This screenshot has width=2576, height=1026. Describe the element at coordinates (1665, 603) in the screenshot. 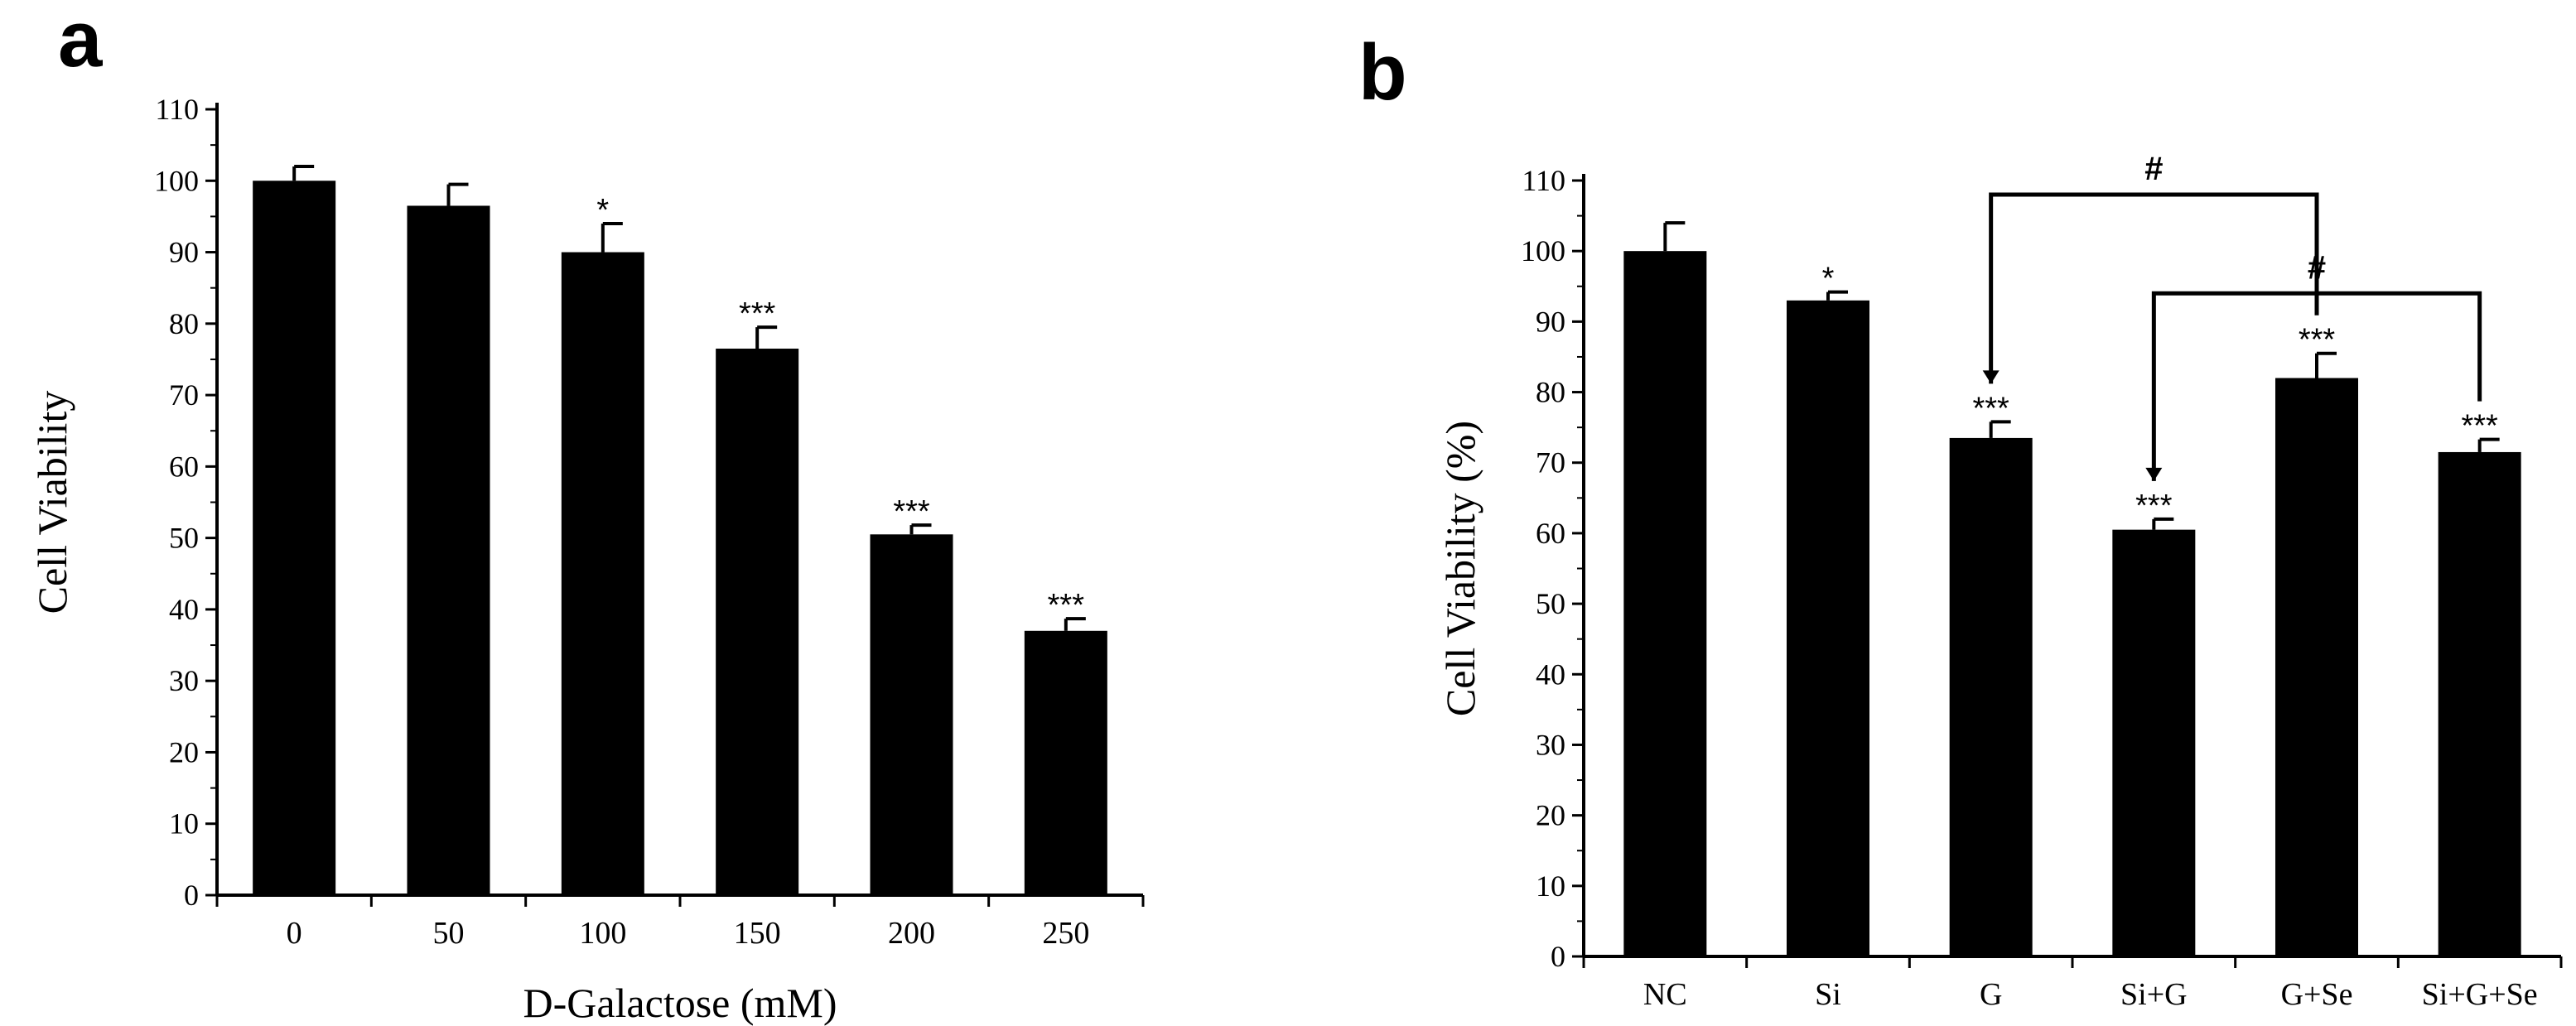

I see `bar-NC` at that location.